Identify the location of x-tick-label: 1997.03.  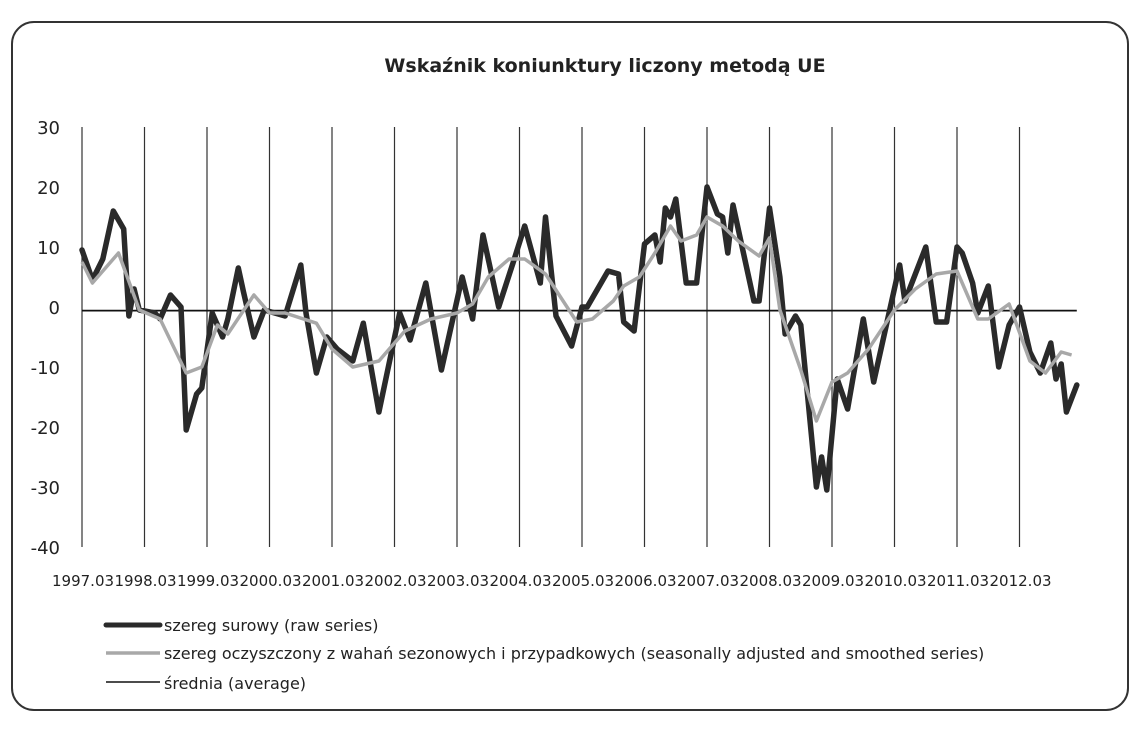
(83, 581).